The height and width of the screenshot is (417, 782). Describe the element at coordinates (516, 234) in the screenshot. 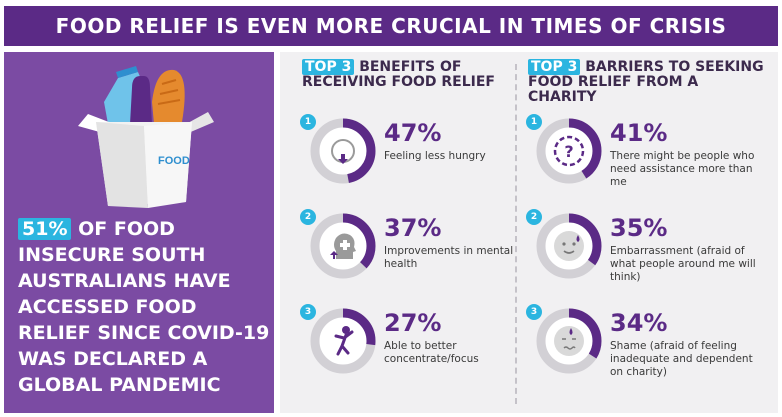

I see `column-divider` at that location.